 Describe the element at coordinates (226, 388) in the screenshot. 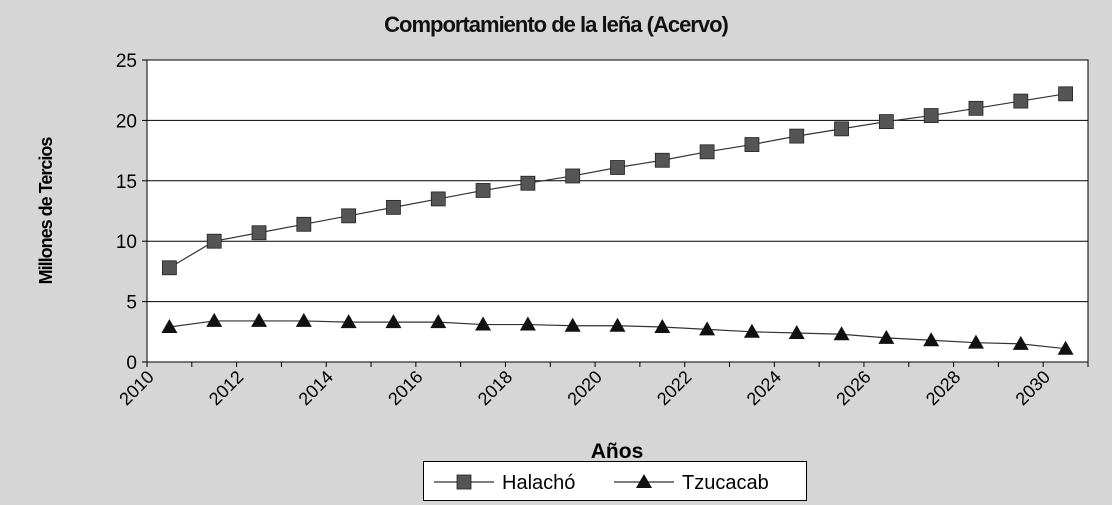

I see `x-tick-label: 2012` at that location.